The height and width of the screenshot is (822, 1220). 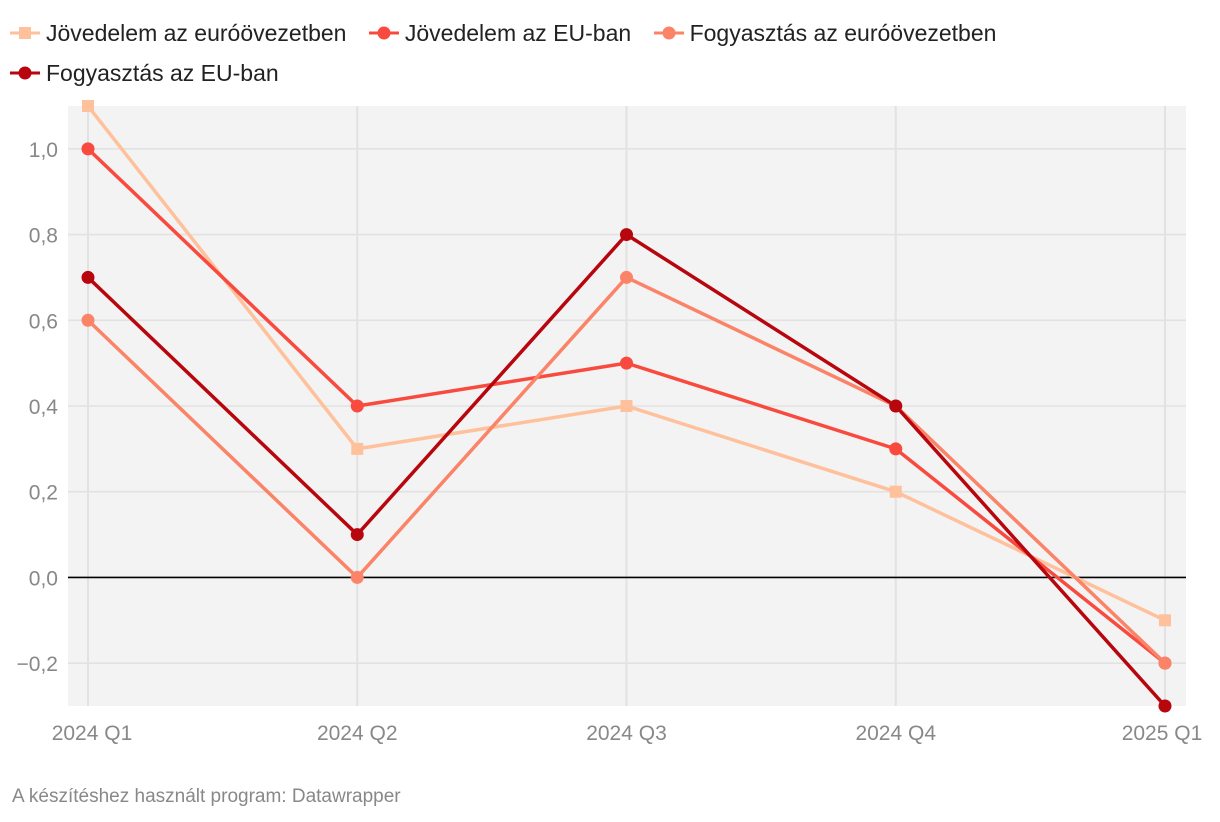 I want to click on y-axis-ticks: −0,2 0,0 0,2 0,4 0,6 0,8 1,0, so click(x=38, y=407).